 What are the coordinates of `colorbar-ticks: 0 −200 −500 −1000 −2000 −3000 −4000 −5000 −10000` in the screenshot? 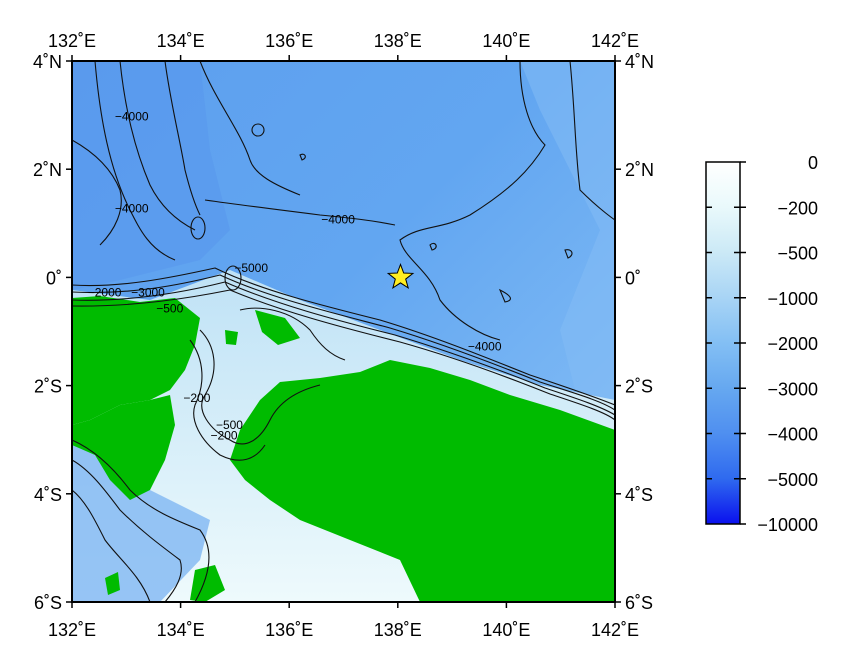 It's located at (762, 344).